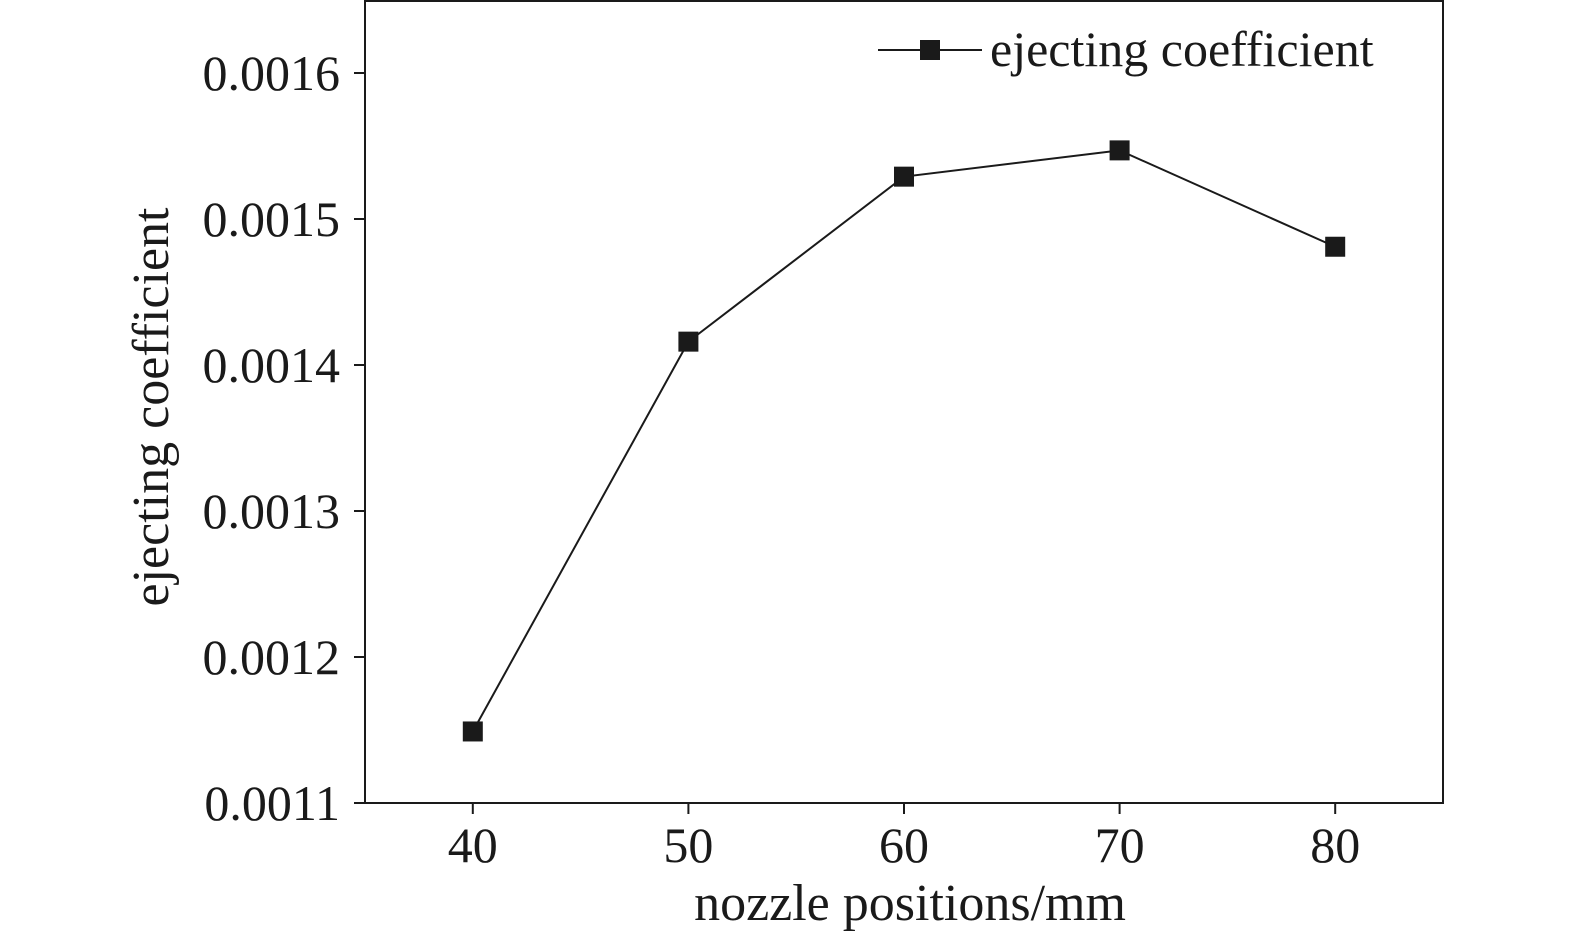  What do you see at coordinates (272, 511) in the screenshot?
I see `y-tick-label: 0.0013` at bounding box center [272, 511].